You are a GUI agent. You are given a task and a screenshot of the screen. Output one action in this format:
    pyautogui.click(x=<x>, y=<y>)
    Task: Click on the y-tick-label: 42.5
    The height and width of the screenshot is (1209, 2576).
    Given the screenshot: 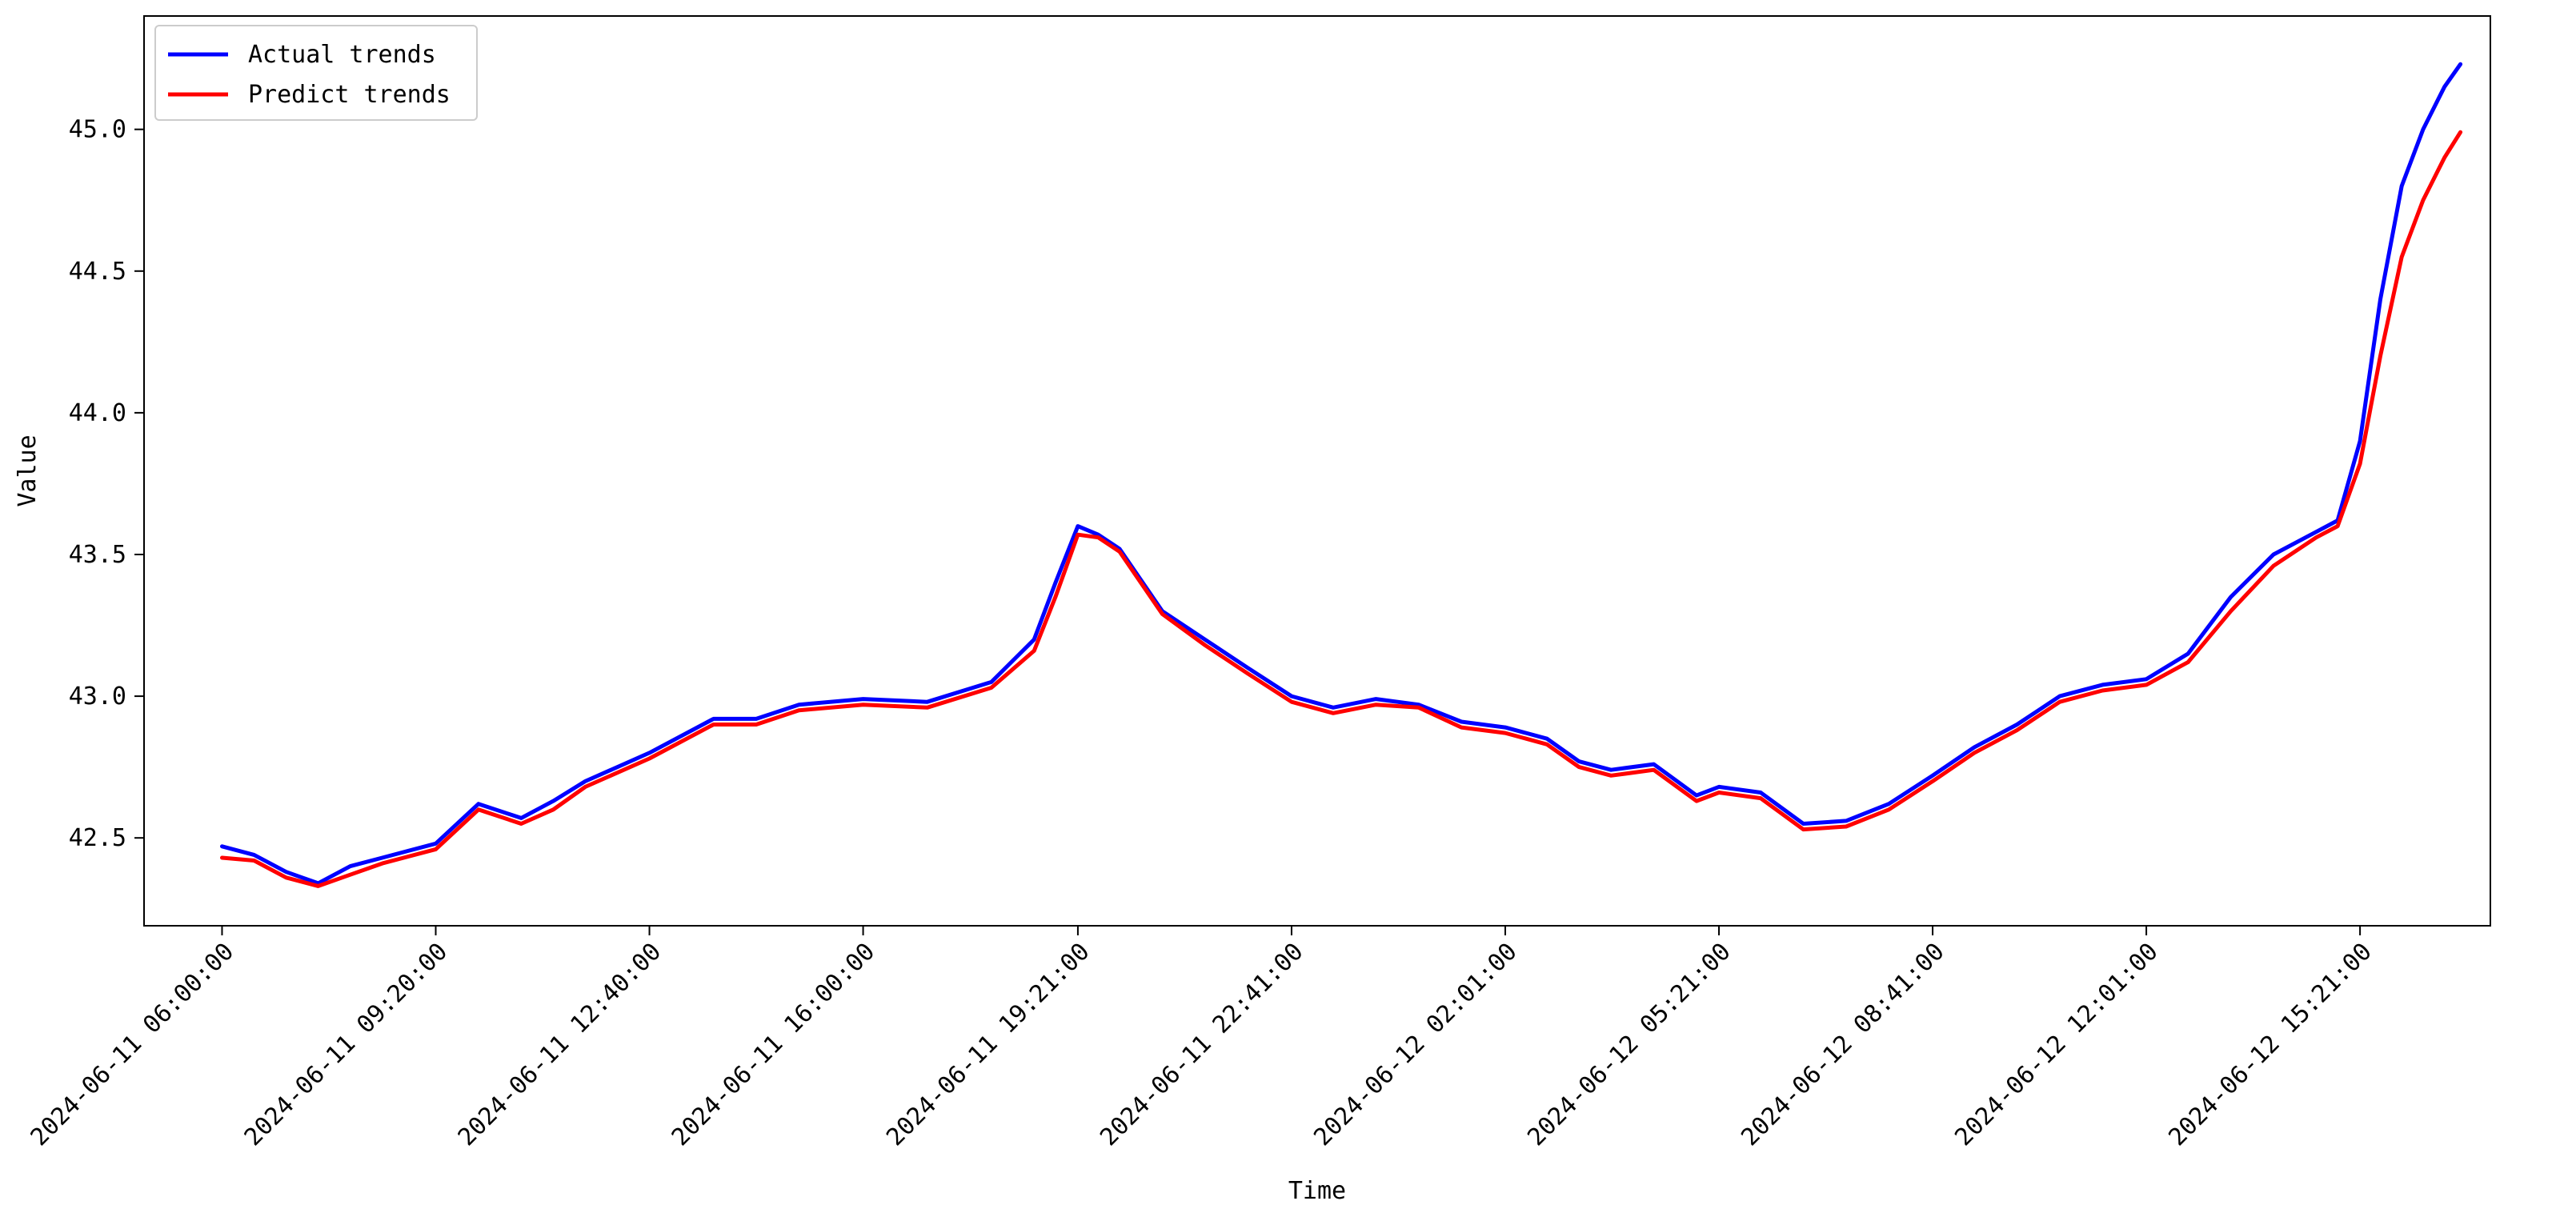 What is the action you would take?
    pyautogui.click(x=97, y=838)
    